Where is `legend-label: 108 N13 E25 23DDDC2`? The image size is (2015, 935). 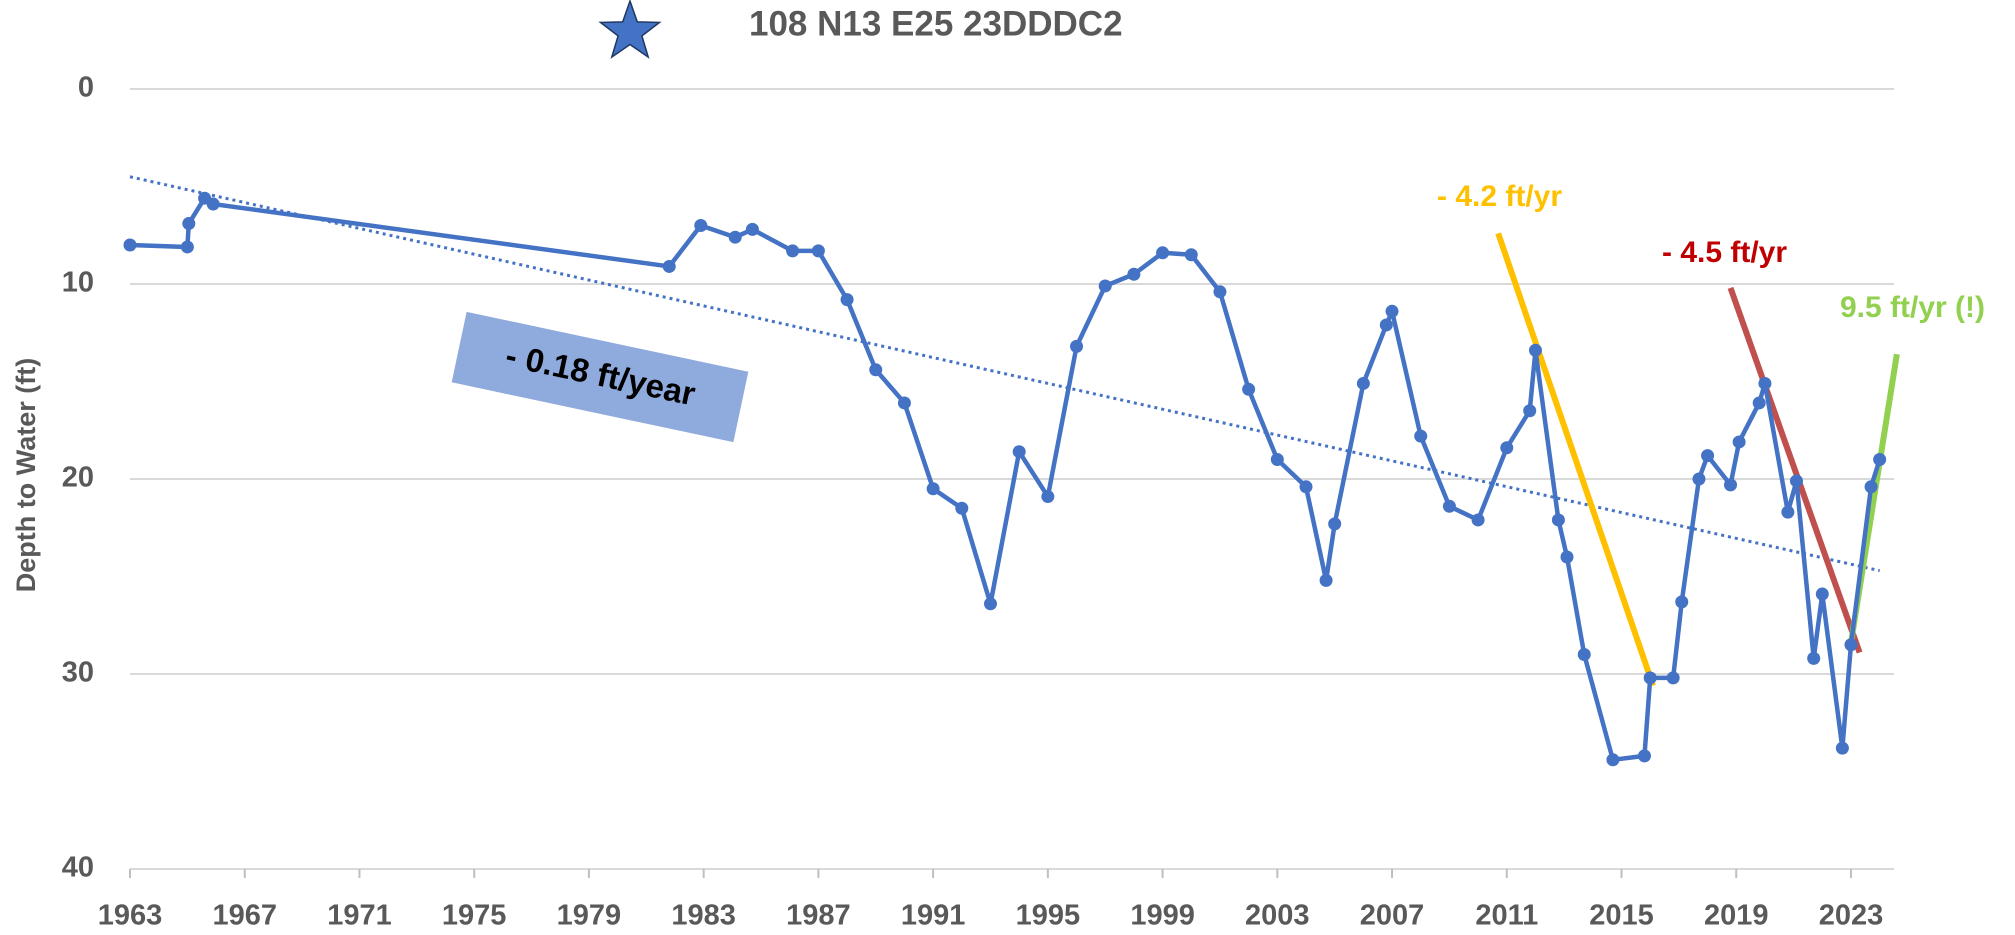
legend-label: 108 N13 E25 23DDDC2 is located at coordinates (936, 23).